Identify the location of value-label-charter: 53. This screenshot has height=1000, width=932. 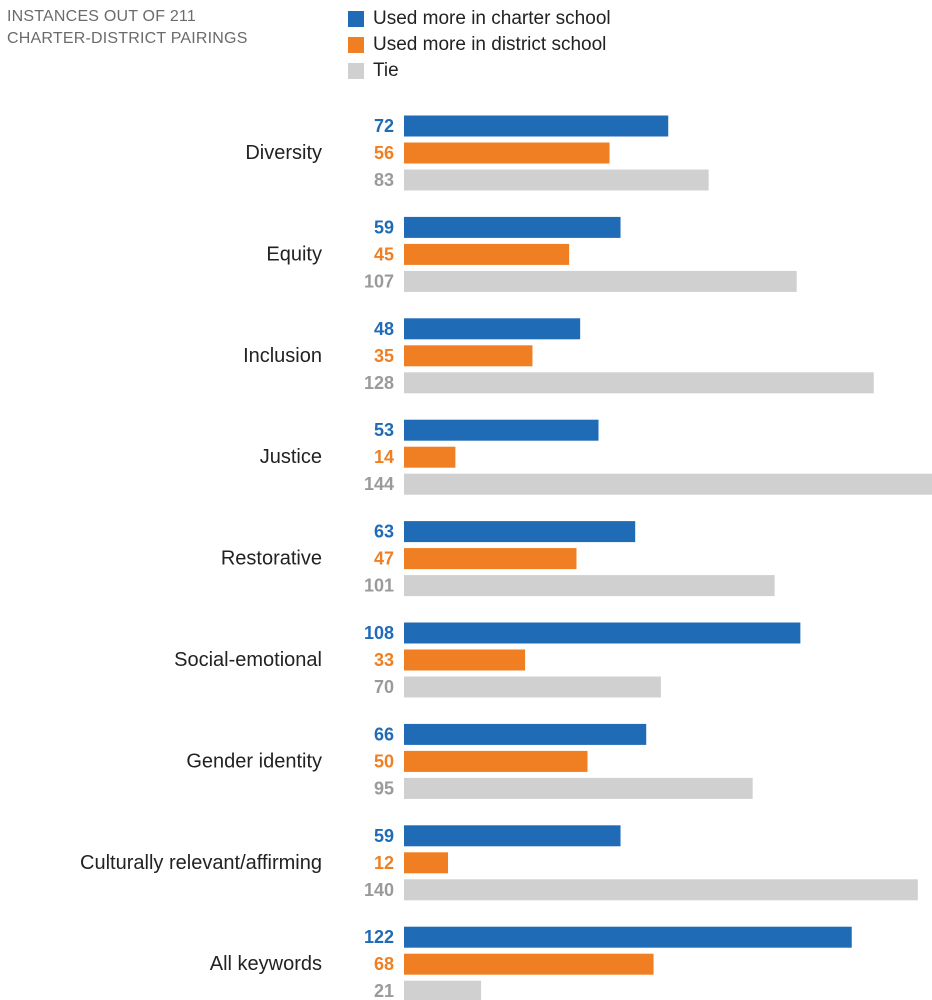
(384, 430).